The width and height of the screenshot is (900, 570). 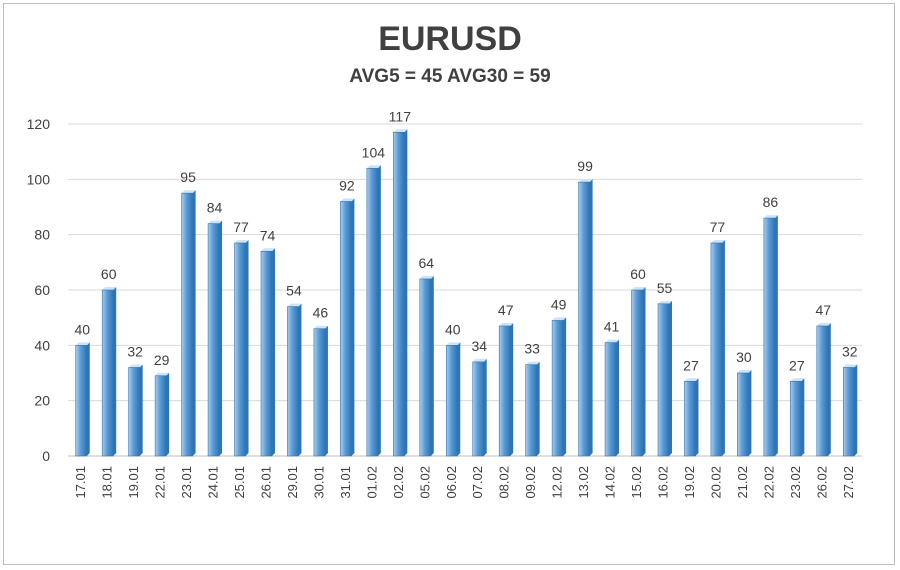 I want to click on x-tick-label: 16.02, so click(x=663, y=482).